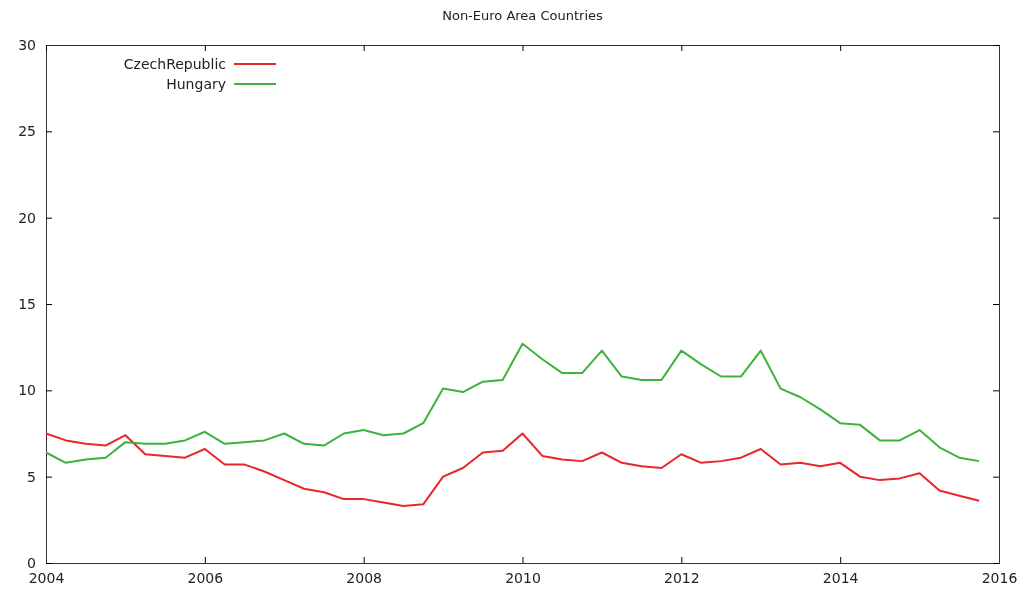 Image resolution: width=1031 pixels, height=597 pixels. Describe the element at coordinates (174, 64) in the screenshot. I see `legend-label: CzechRepublic` at that location.